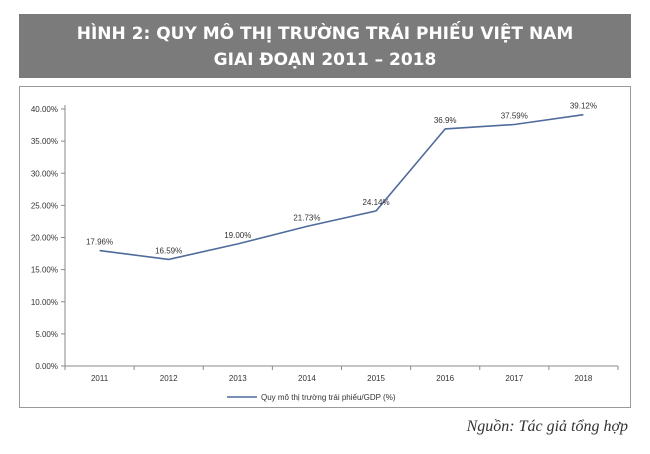 This screenshot has width=650, height=454. Describe the element at coordinates (169, 378) in the screenshot. I see `x-tick-label: 2012` at that location.